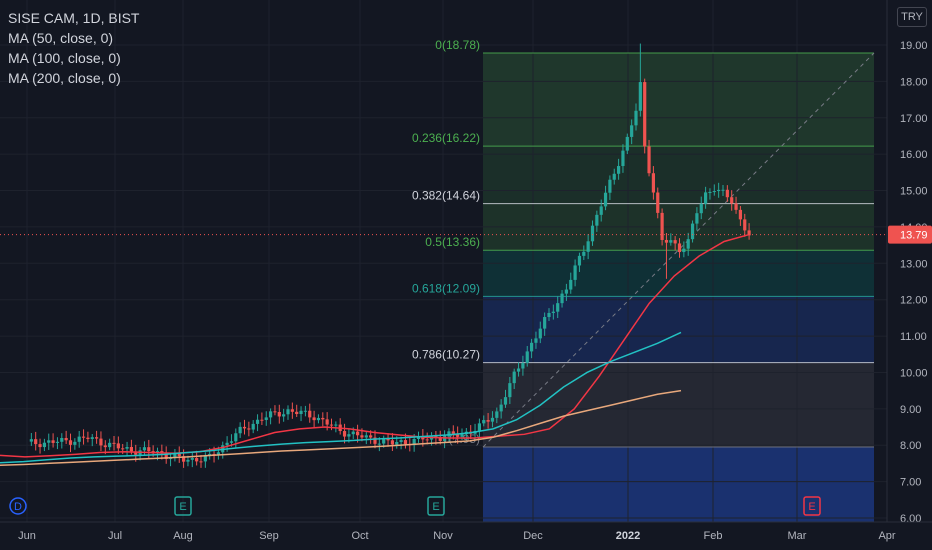  Describe the element at coordinates (74, 18) in the screenshot. I see `legend-symbol: SISE CAM, 1D, BIST` at that location.